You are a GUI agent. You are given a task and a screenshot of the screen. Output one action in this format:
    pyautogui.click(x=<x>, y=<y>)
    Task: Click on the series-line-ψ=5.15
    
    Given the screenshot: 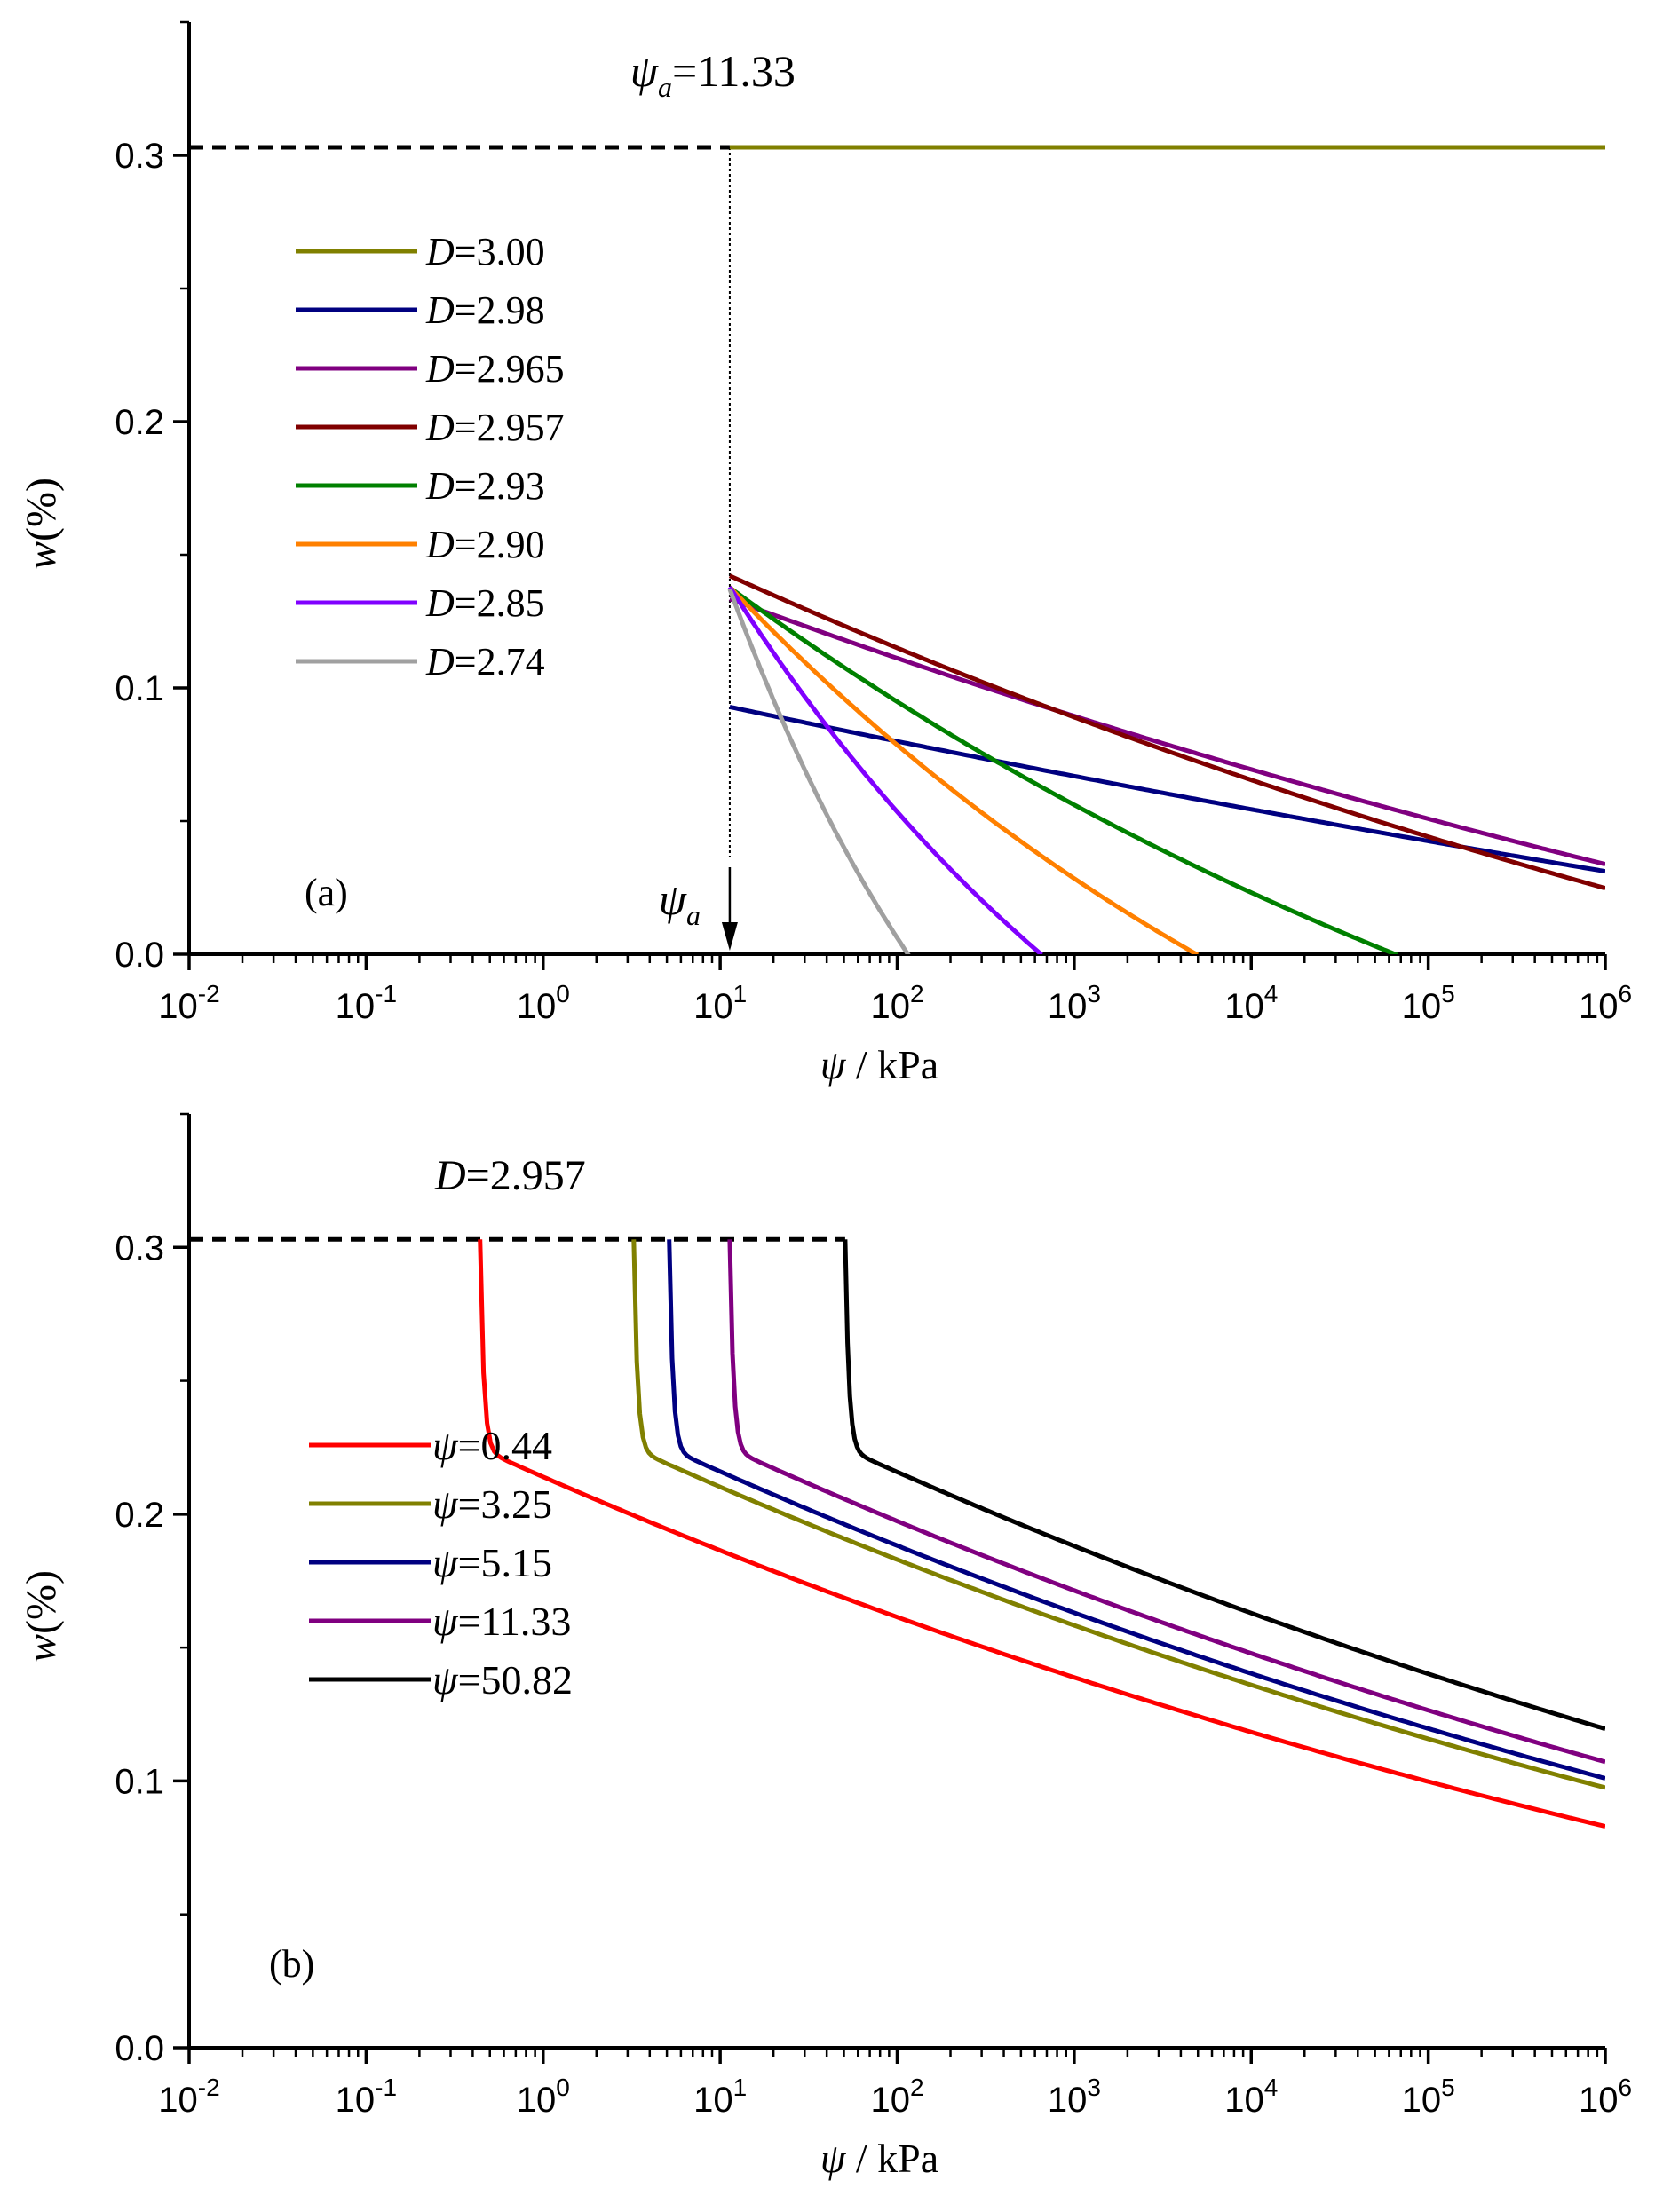 What is the action you would take?
    pyautogui.click(x=1136, y=1510)
    